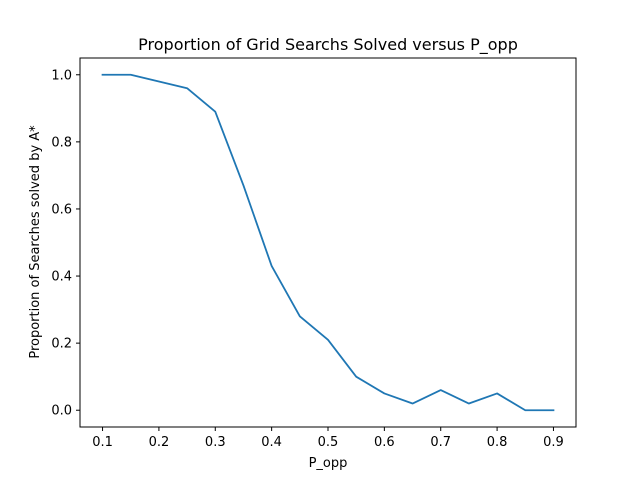  What do you see at coordinates (553, 442) in the screenshot?
I see `x-tick-label: 0.9` at bounding box center [553, 442].